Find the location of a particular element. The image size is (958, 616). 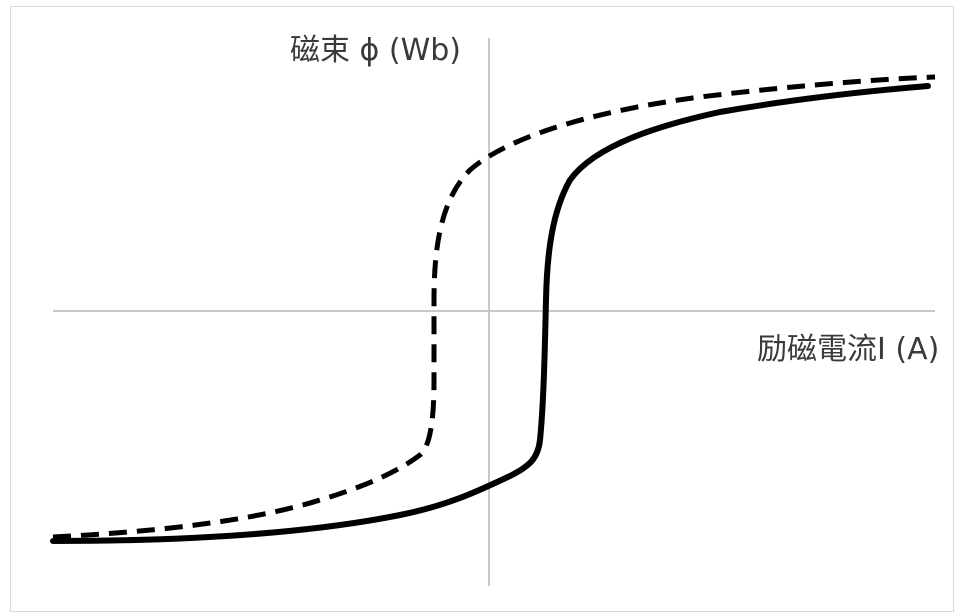

x-axis-label: 励磁電流I (A) is located at coordinates (848, 349).